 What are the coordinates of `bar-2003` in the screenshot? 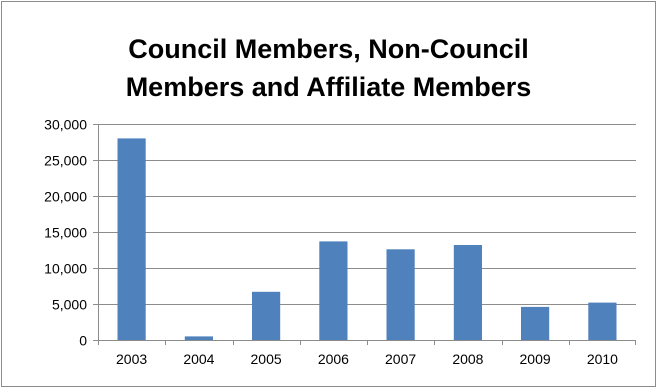 It's located at (131, 239).